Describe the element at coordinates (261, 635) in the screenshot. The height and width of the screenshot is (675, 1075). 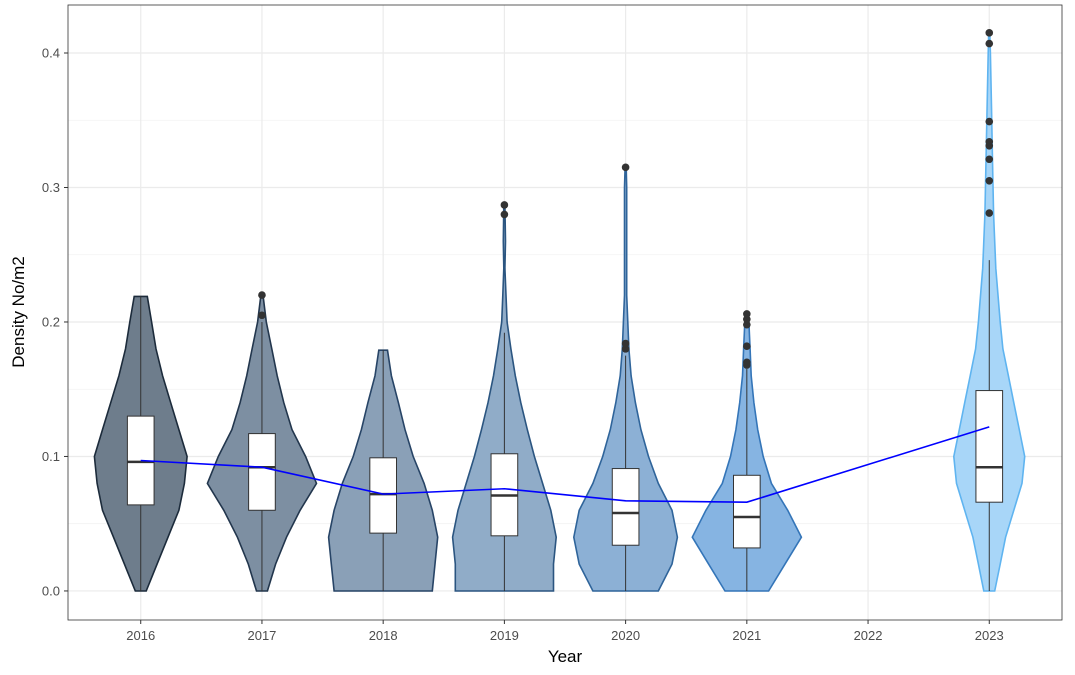
I see `x-tick-label: 2017` at that location.